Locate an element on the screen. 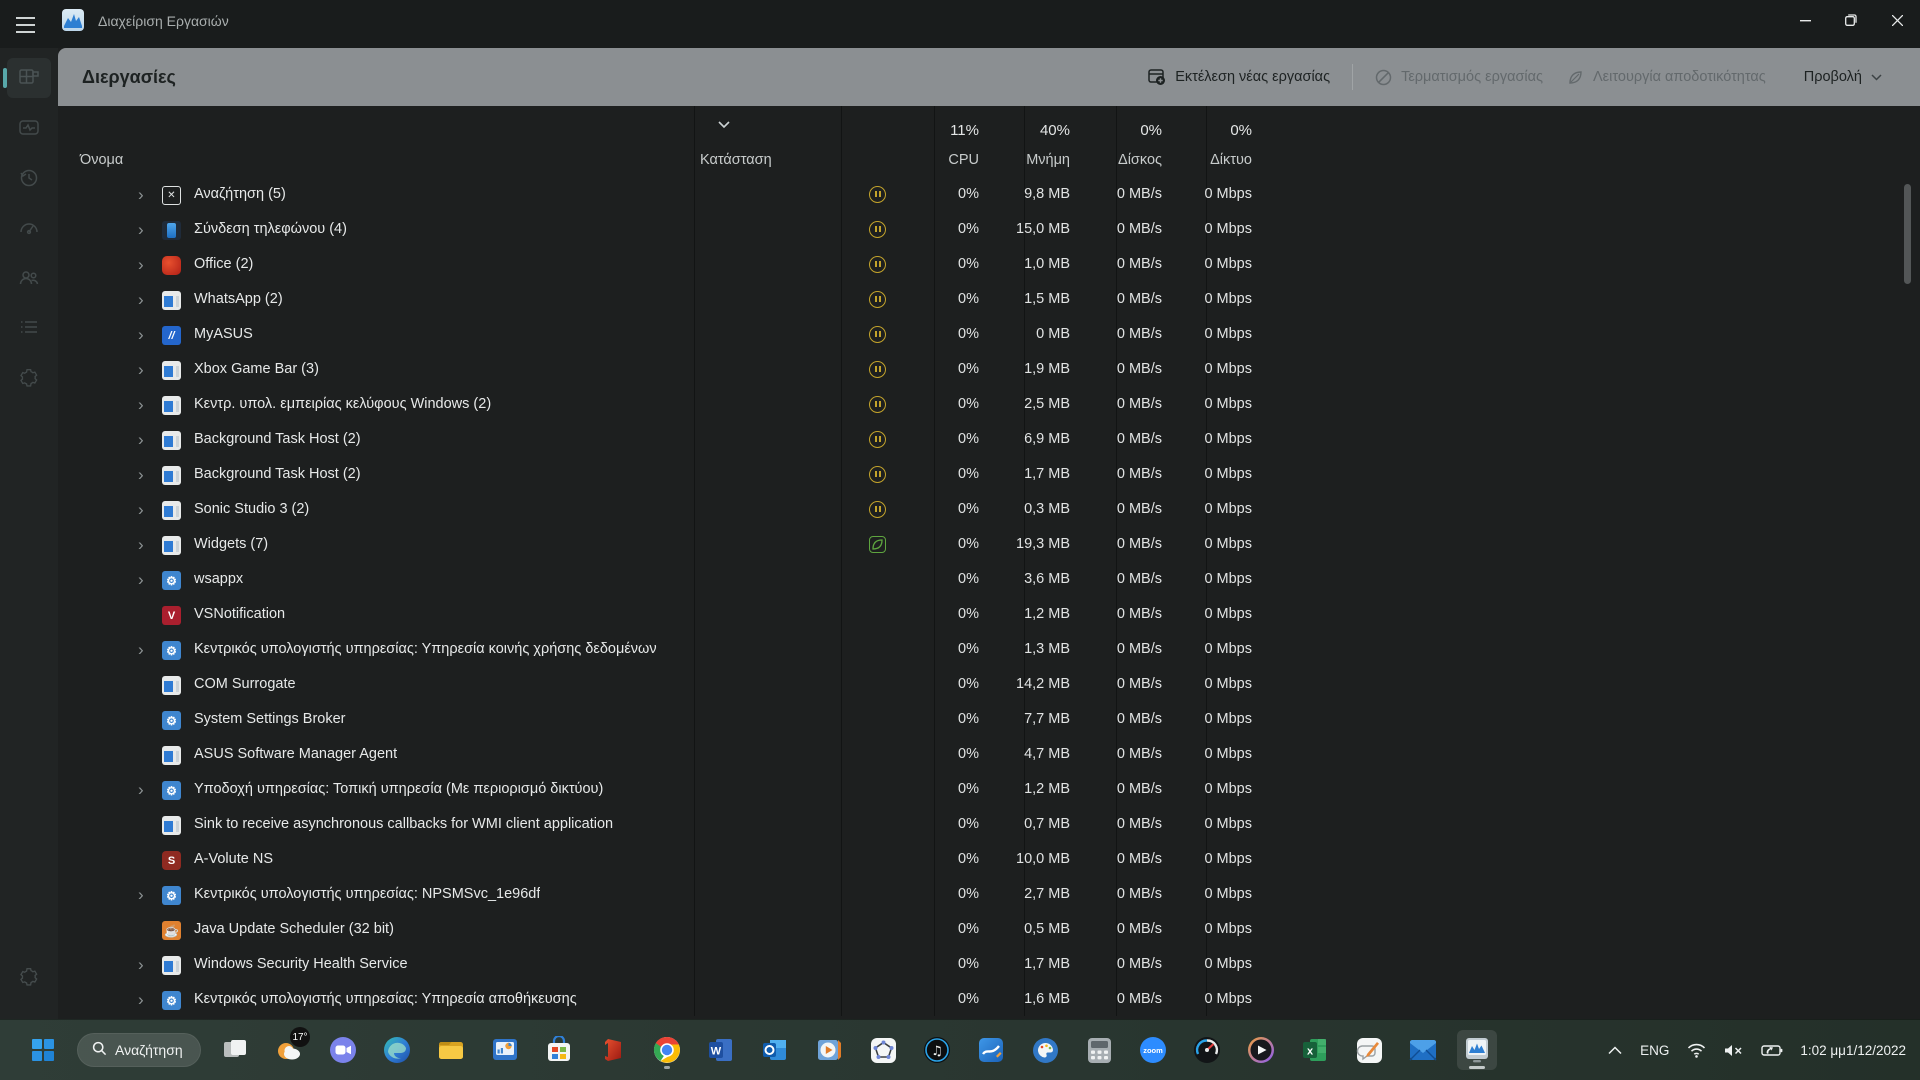 The width and height of the screenshot is (1920, 1080). table-row: › Widgets (7) 0% 19,3 MB 0 MB/s 0 Mbps is located at coordinates (655, 545).